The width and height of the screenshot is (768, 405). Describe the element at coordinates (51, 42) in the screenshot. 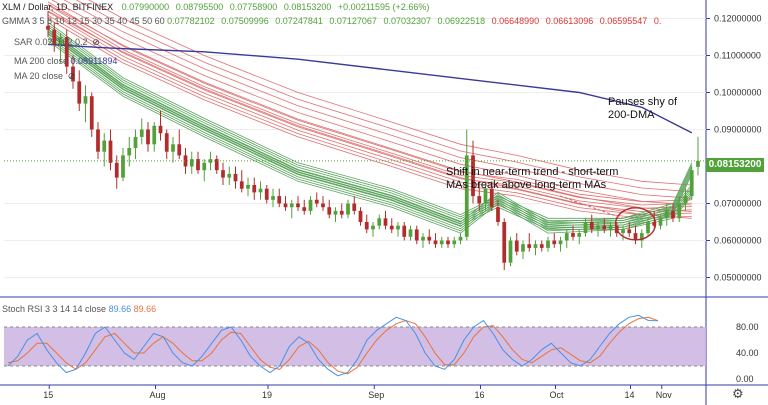

I see `sar-label: SAR 0.02 0.02 0.2` at that location.